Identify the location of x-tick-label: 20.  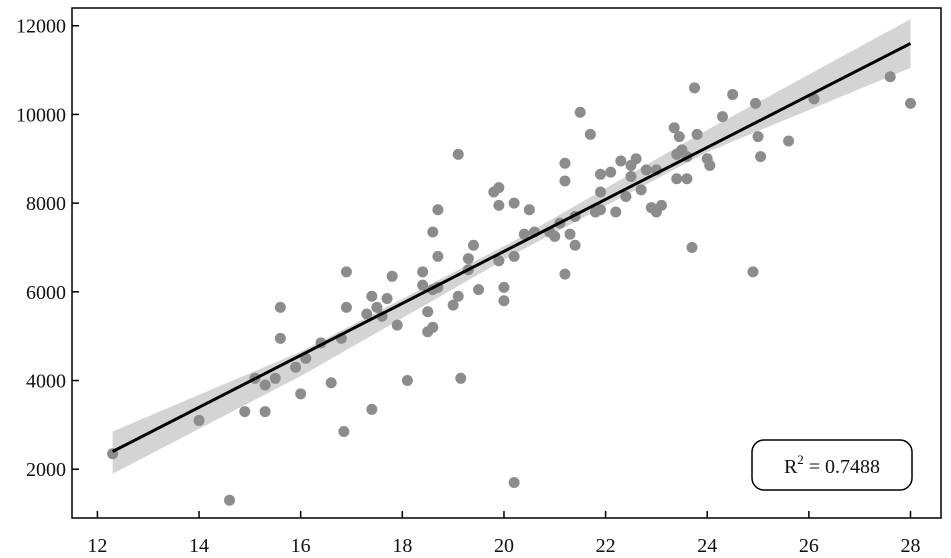
(504, 546).